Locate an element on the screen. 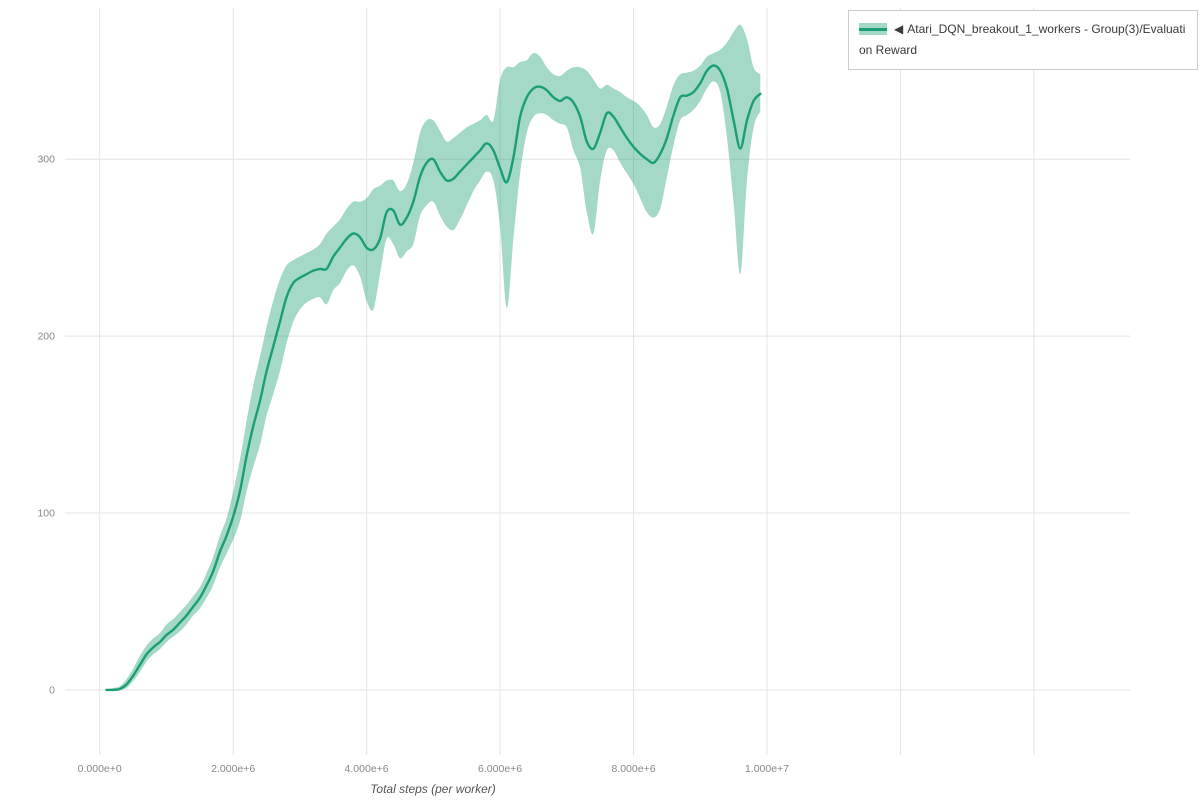 The width and height of the screenshot is (1200, 800). x-tick-label: 6.000e+6 is located at coordinates (500, 769).